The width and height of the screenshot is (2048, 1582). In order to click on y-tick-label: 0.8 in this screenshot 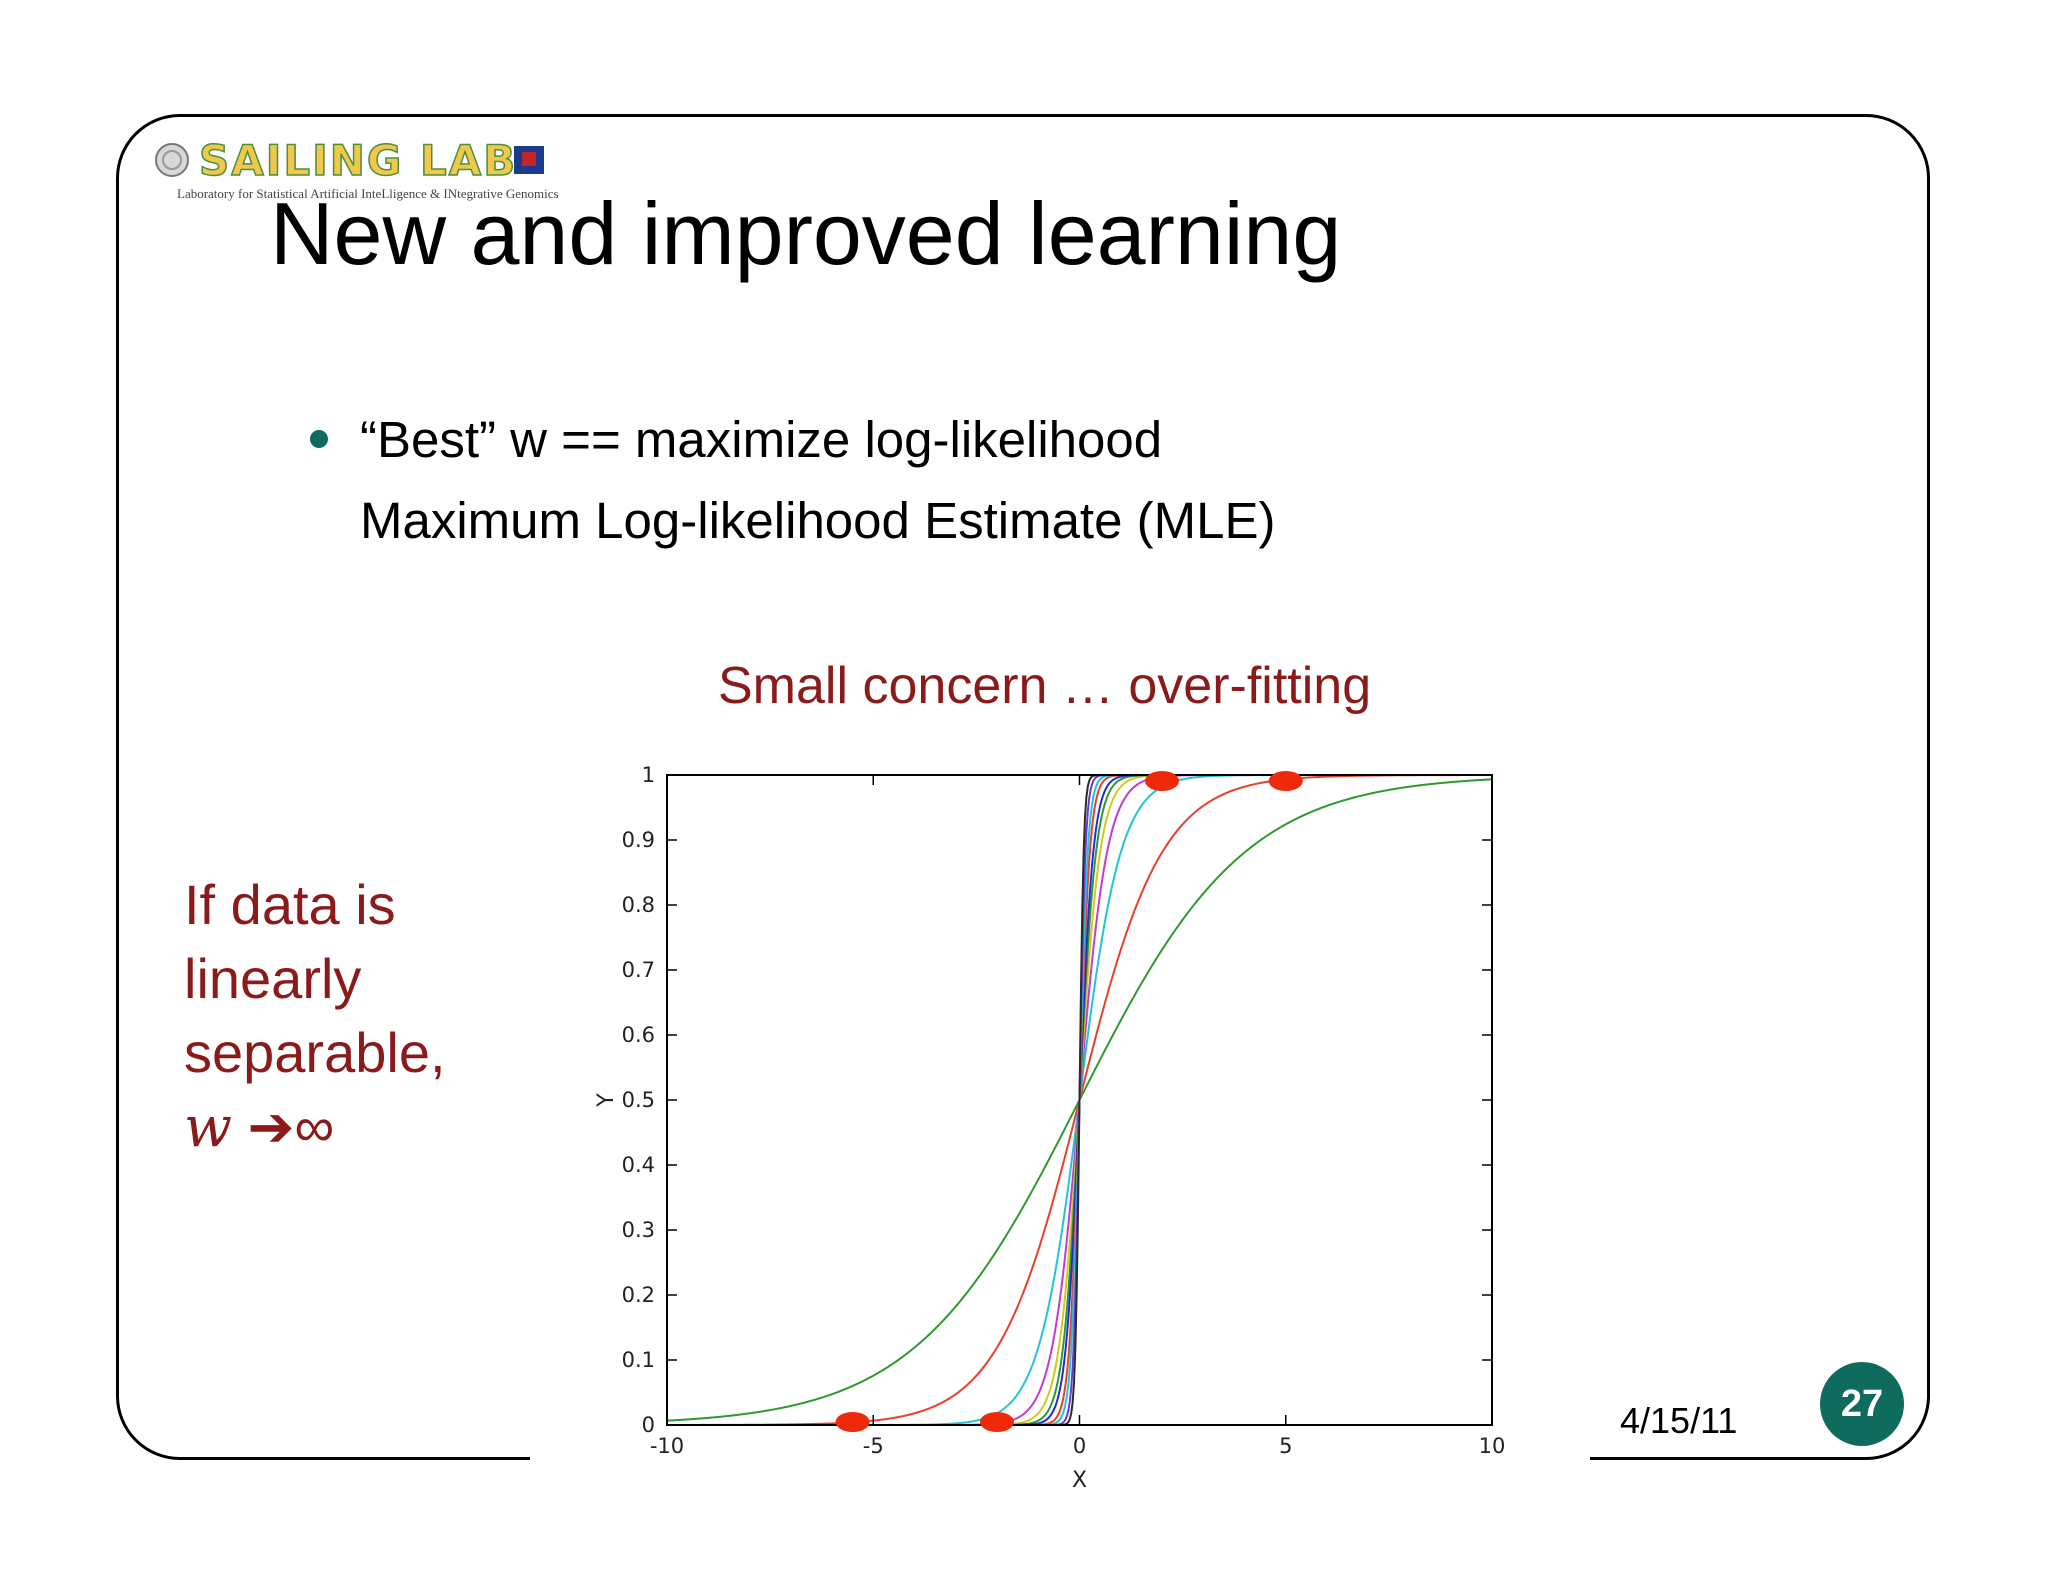, I will do `click(638, 905)`.